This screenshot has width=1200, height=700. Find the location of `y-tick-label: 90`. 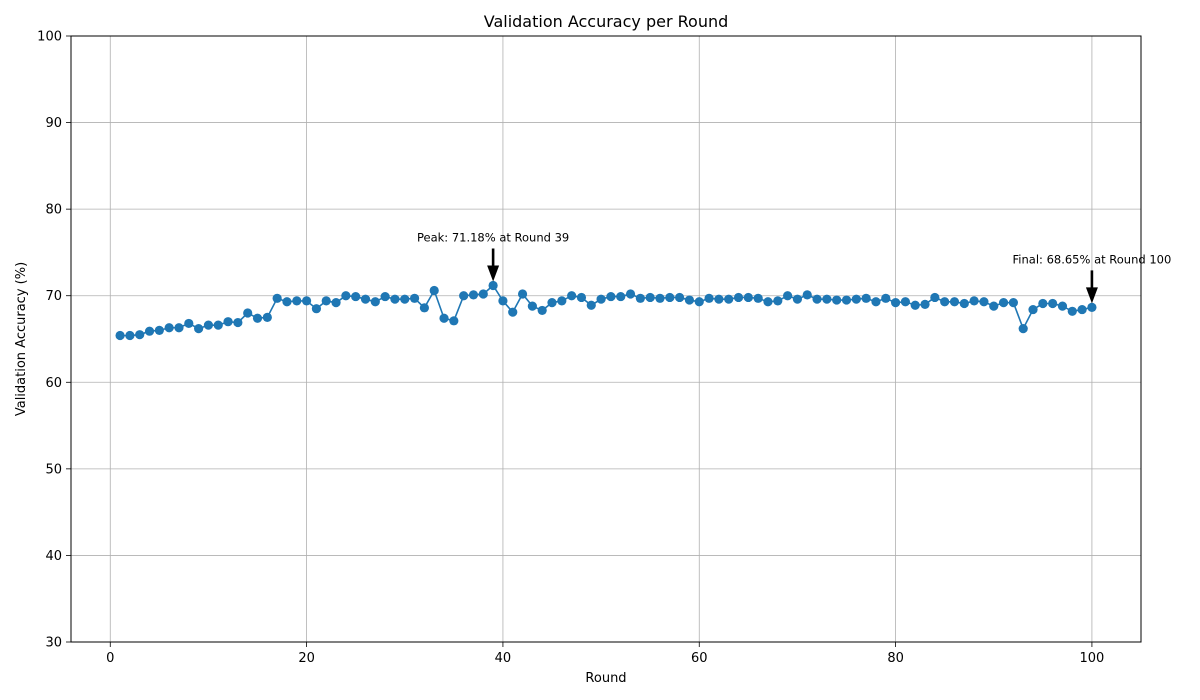

y-tick-label: 90 is located at coordinates (53, 123).